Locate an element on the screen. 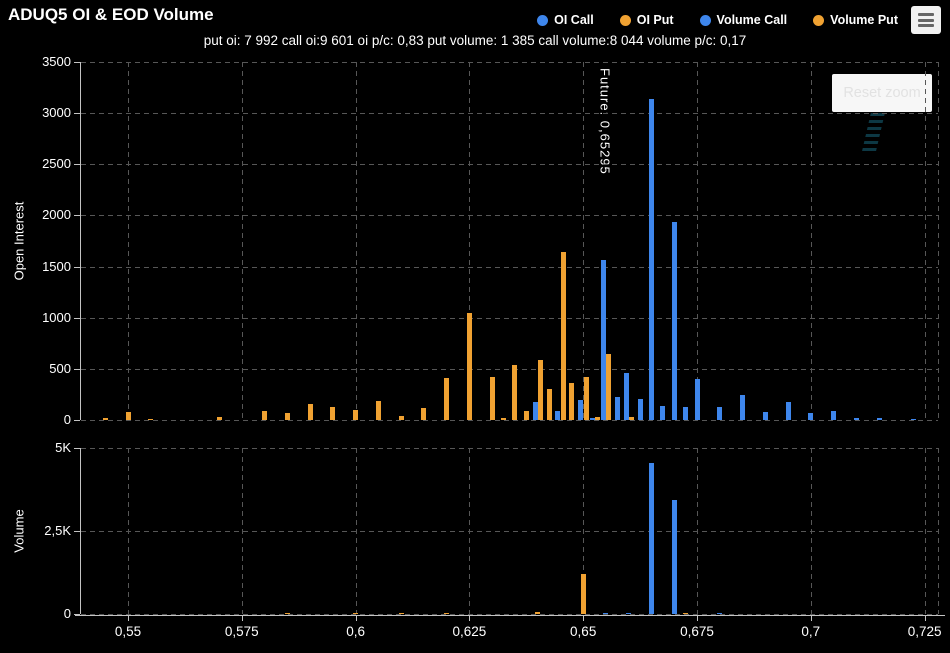 This screenshot has height=653, width=950. chart-title: ADUQ5 OI & EOD Volume is located at coordinates (111, 14).